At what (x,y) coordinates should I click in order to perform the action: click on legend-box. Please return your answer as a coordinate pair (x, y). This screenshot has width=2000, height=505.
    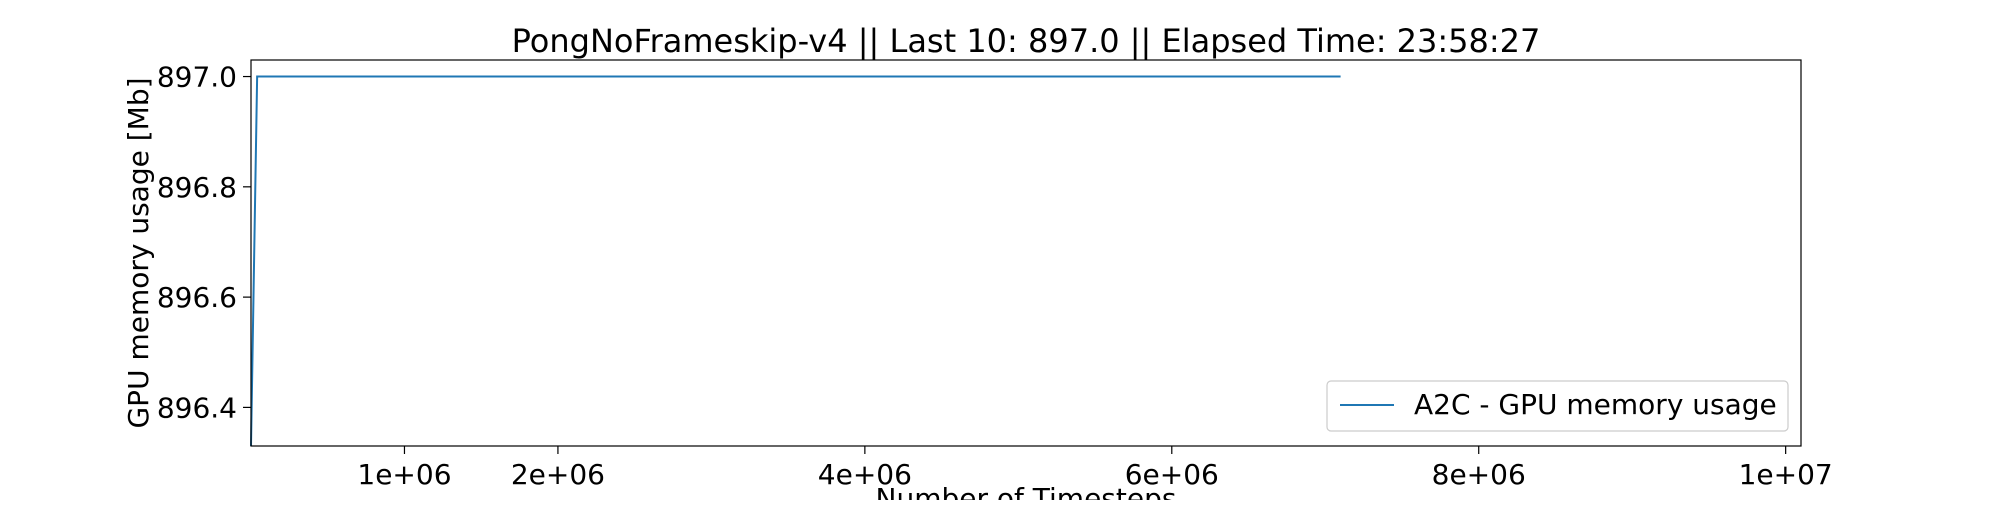
    Looking at the image, I should click on (1557, 406).